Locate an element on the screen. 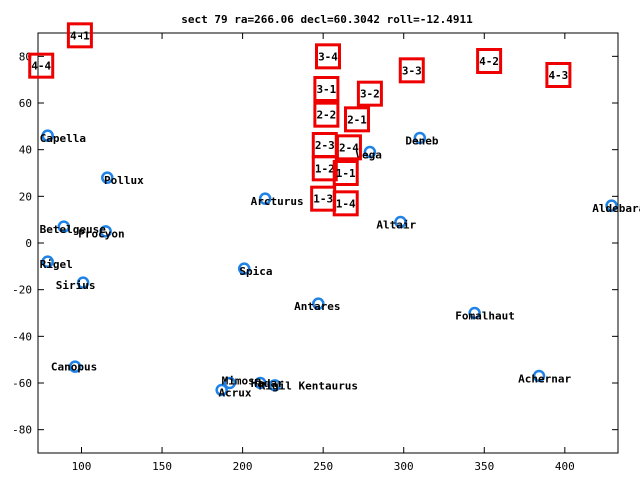  star-label: Acrux is located at coordinates (234, 392).